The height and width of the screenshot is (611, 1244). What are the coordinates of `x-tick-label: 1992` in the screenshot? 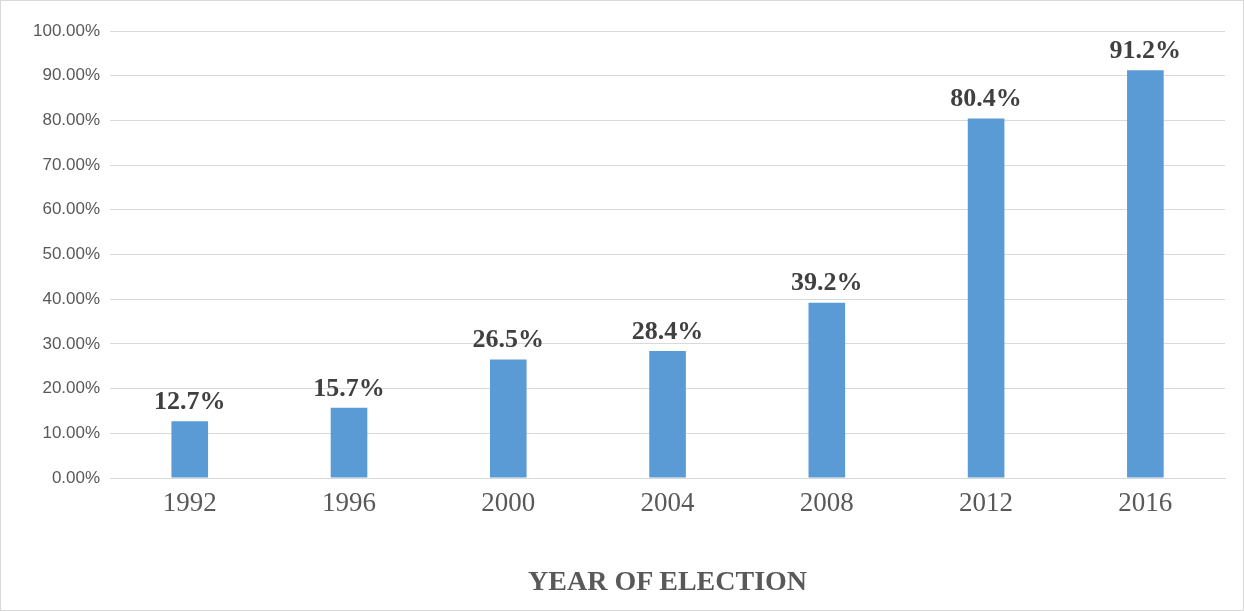 It's located at (189, 502).